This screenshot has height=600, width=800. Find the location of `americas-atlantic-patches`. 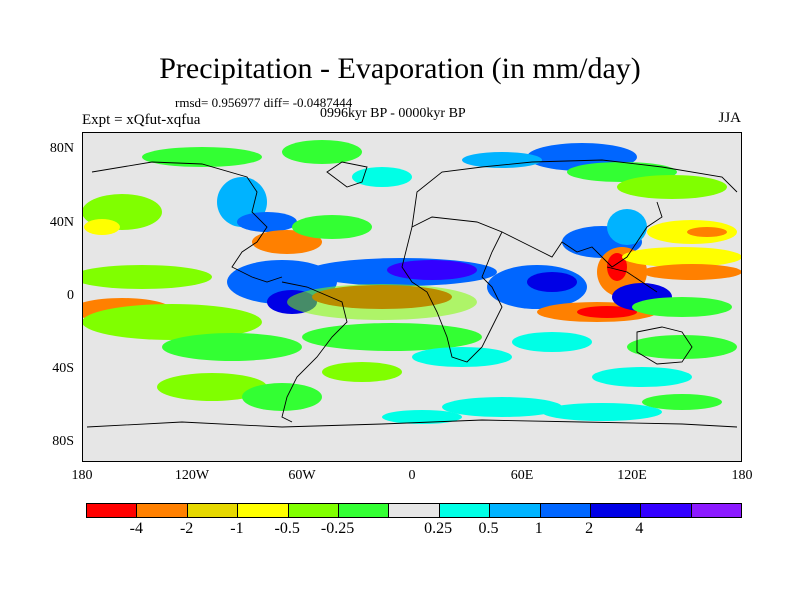

americas-atlantic-patches is located at coordinates (227, 294).